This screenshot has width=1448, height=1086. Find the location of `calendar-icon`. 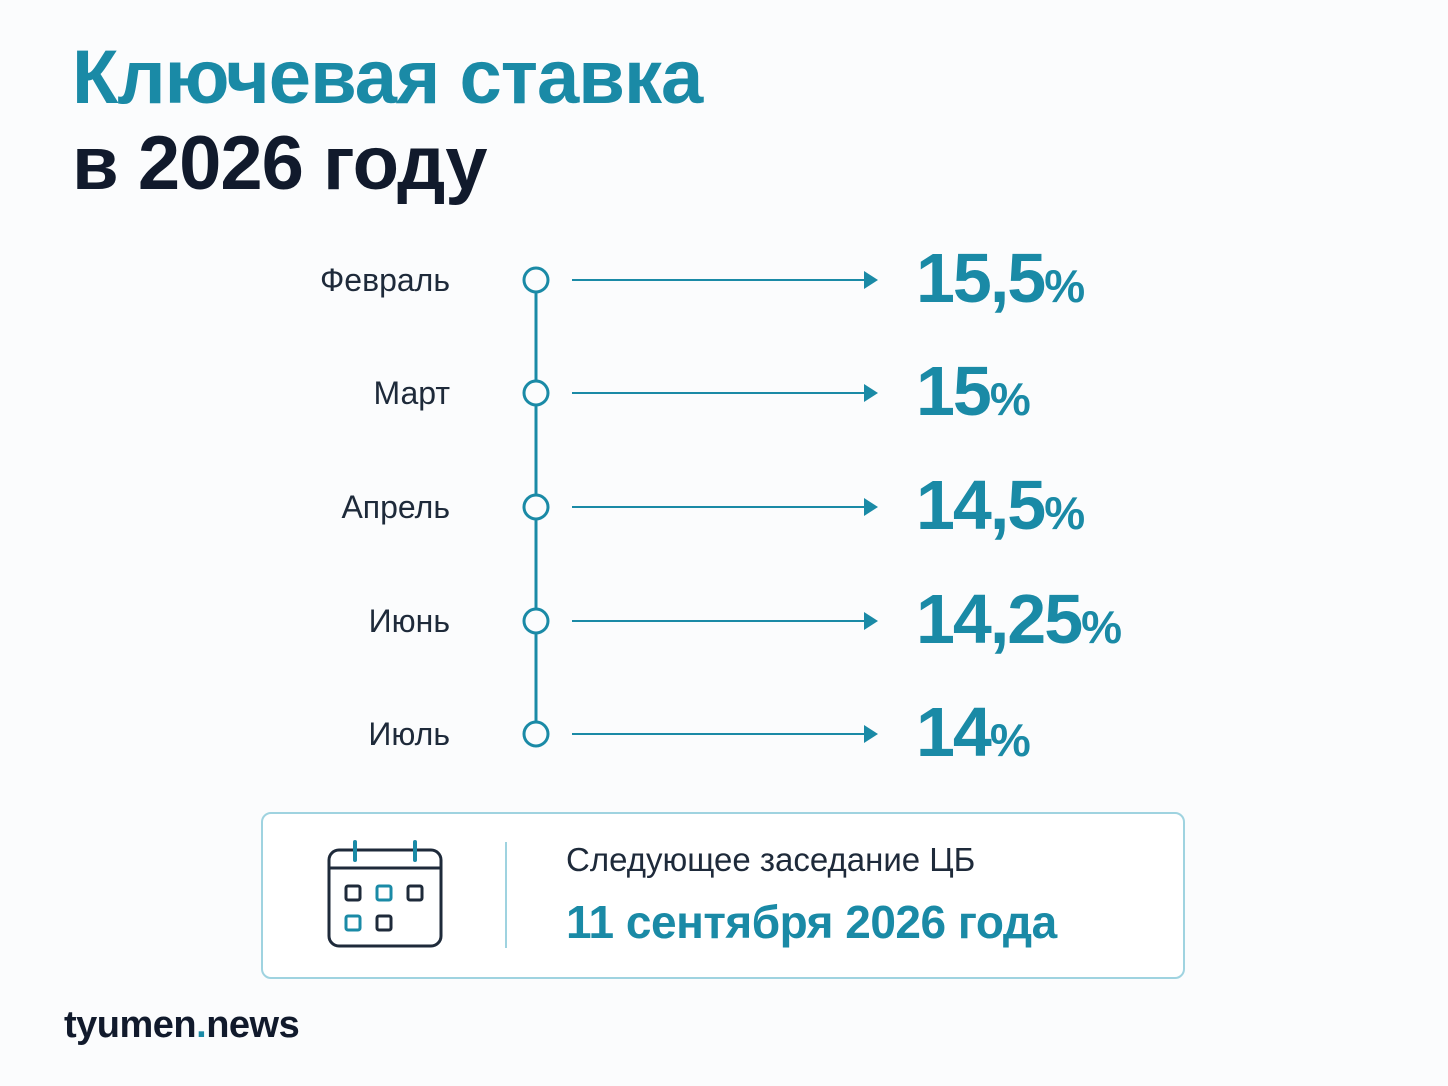

calendar-icon is located at coordinates (385, 894).